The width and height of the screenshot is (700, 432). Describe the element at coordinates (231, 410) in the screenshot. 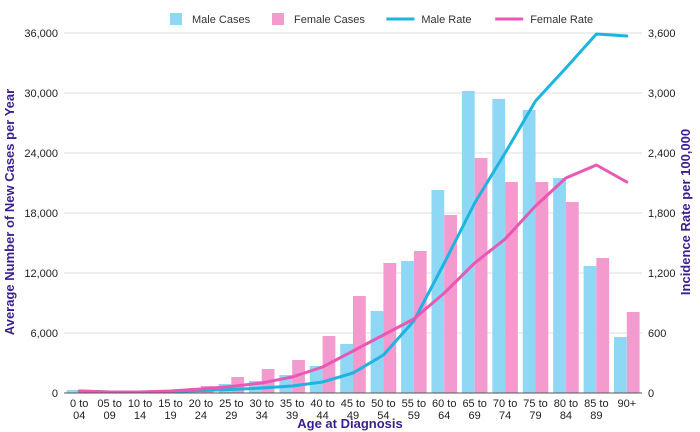

I see `x-tick-label: 25 to 29` at that location.